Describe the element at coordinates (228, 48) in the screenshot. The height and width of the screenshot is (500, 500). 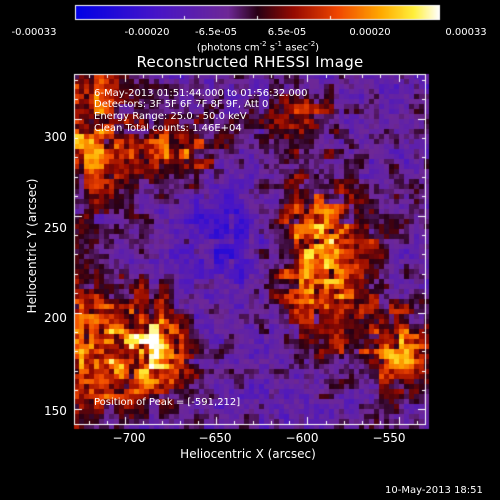
I see `units-part: (photons cm` at that location.